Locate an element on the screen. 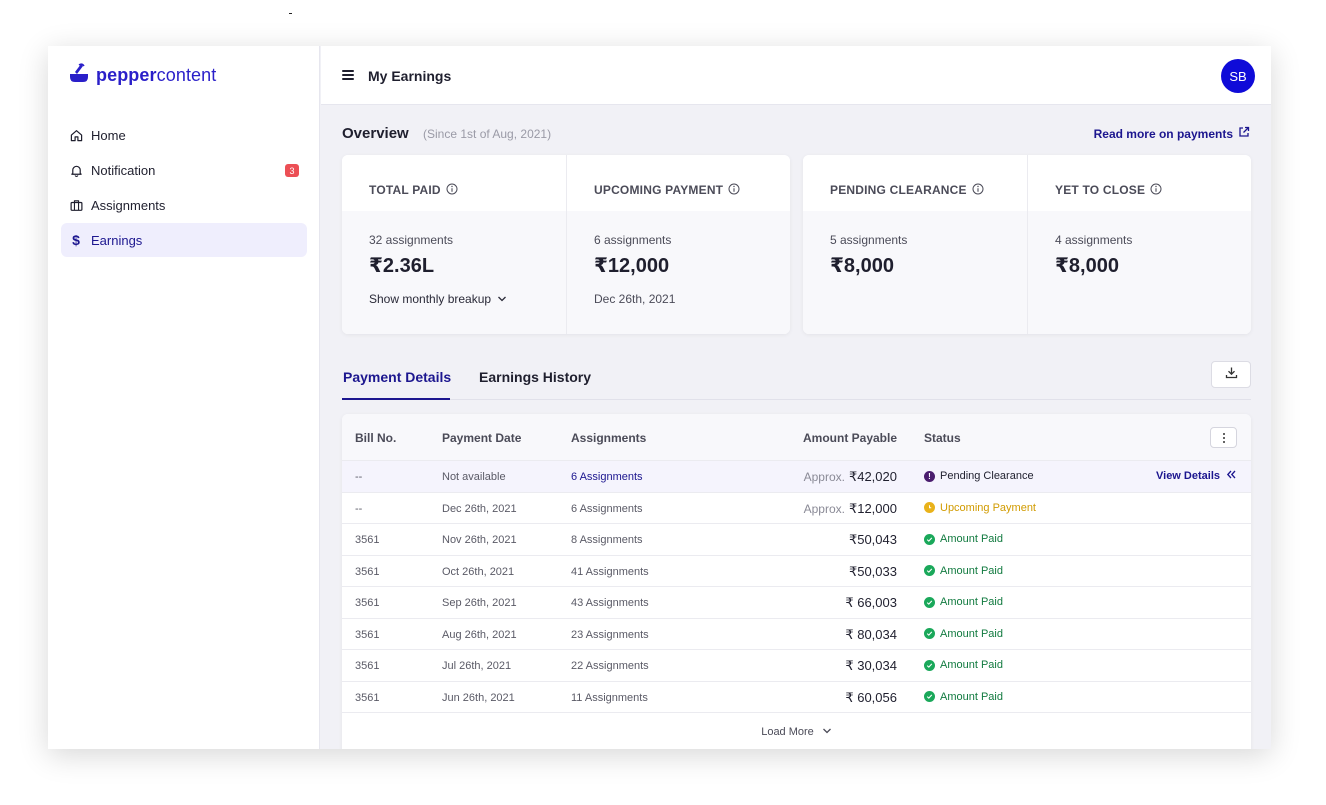 This screenshot has width=1326, height=805. yet-to-close-count: 4 assignments is located at coordinates (1094, 240).